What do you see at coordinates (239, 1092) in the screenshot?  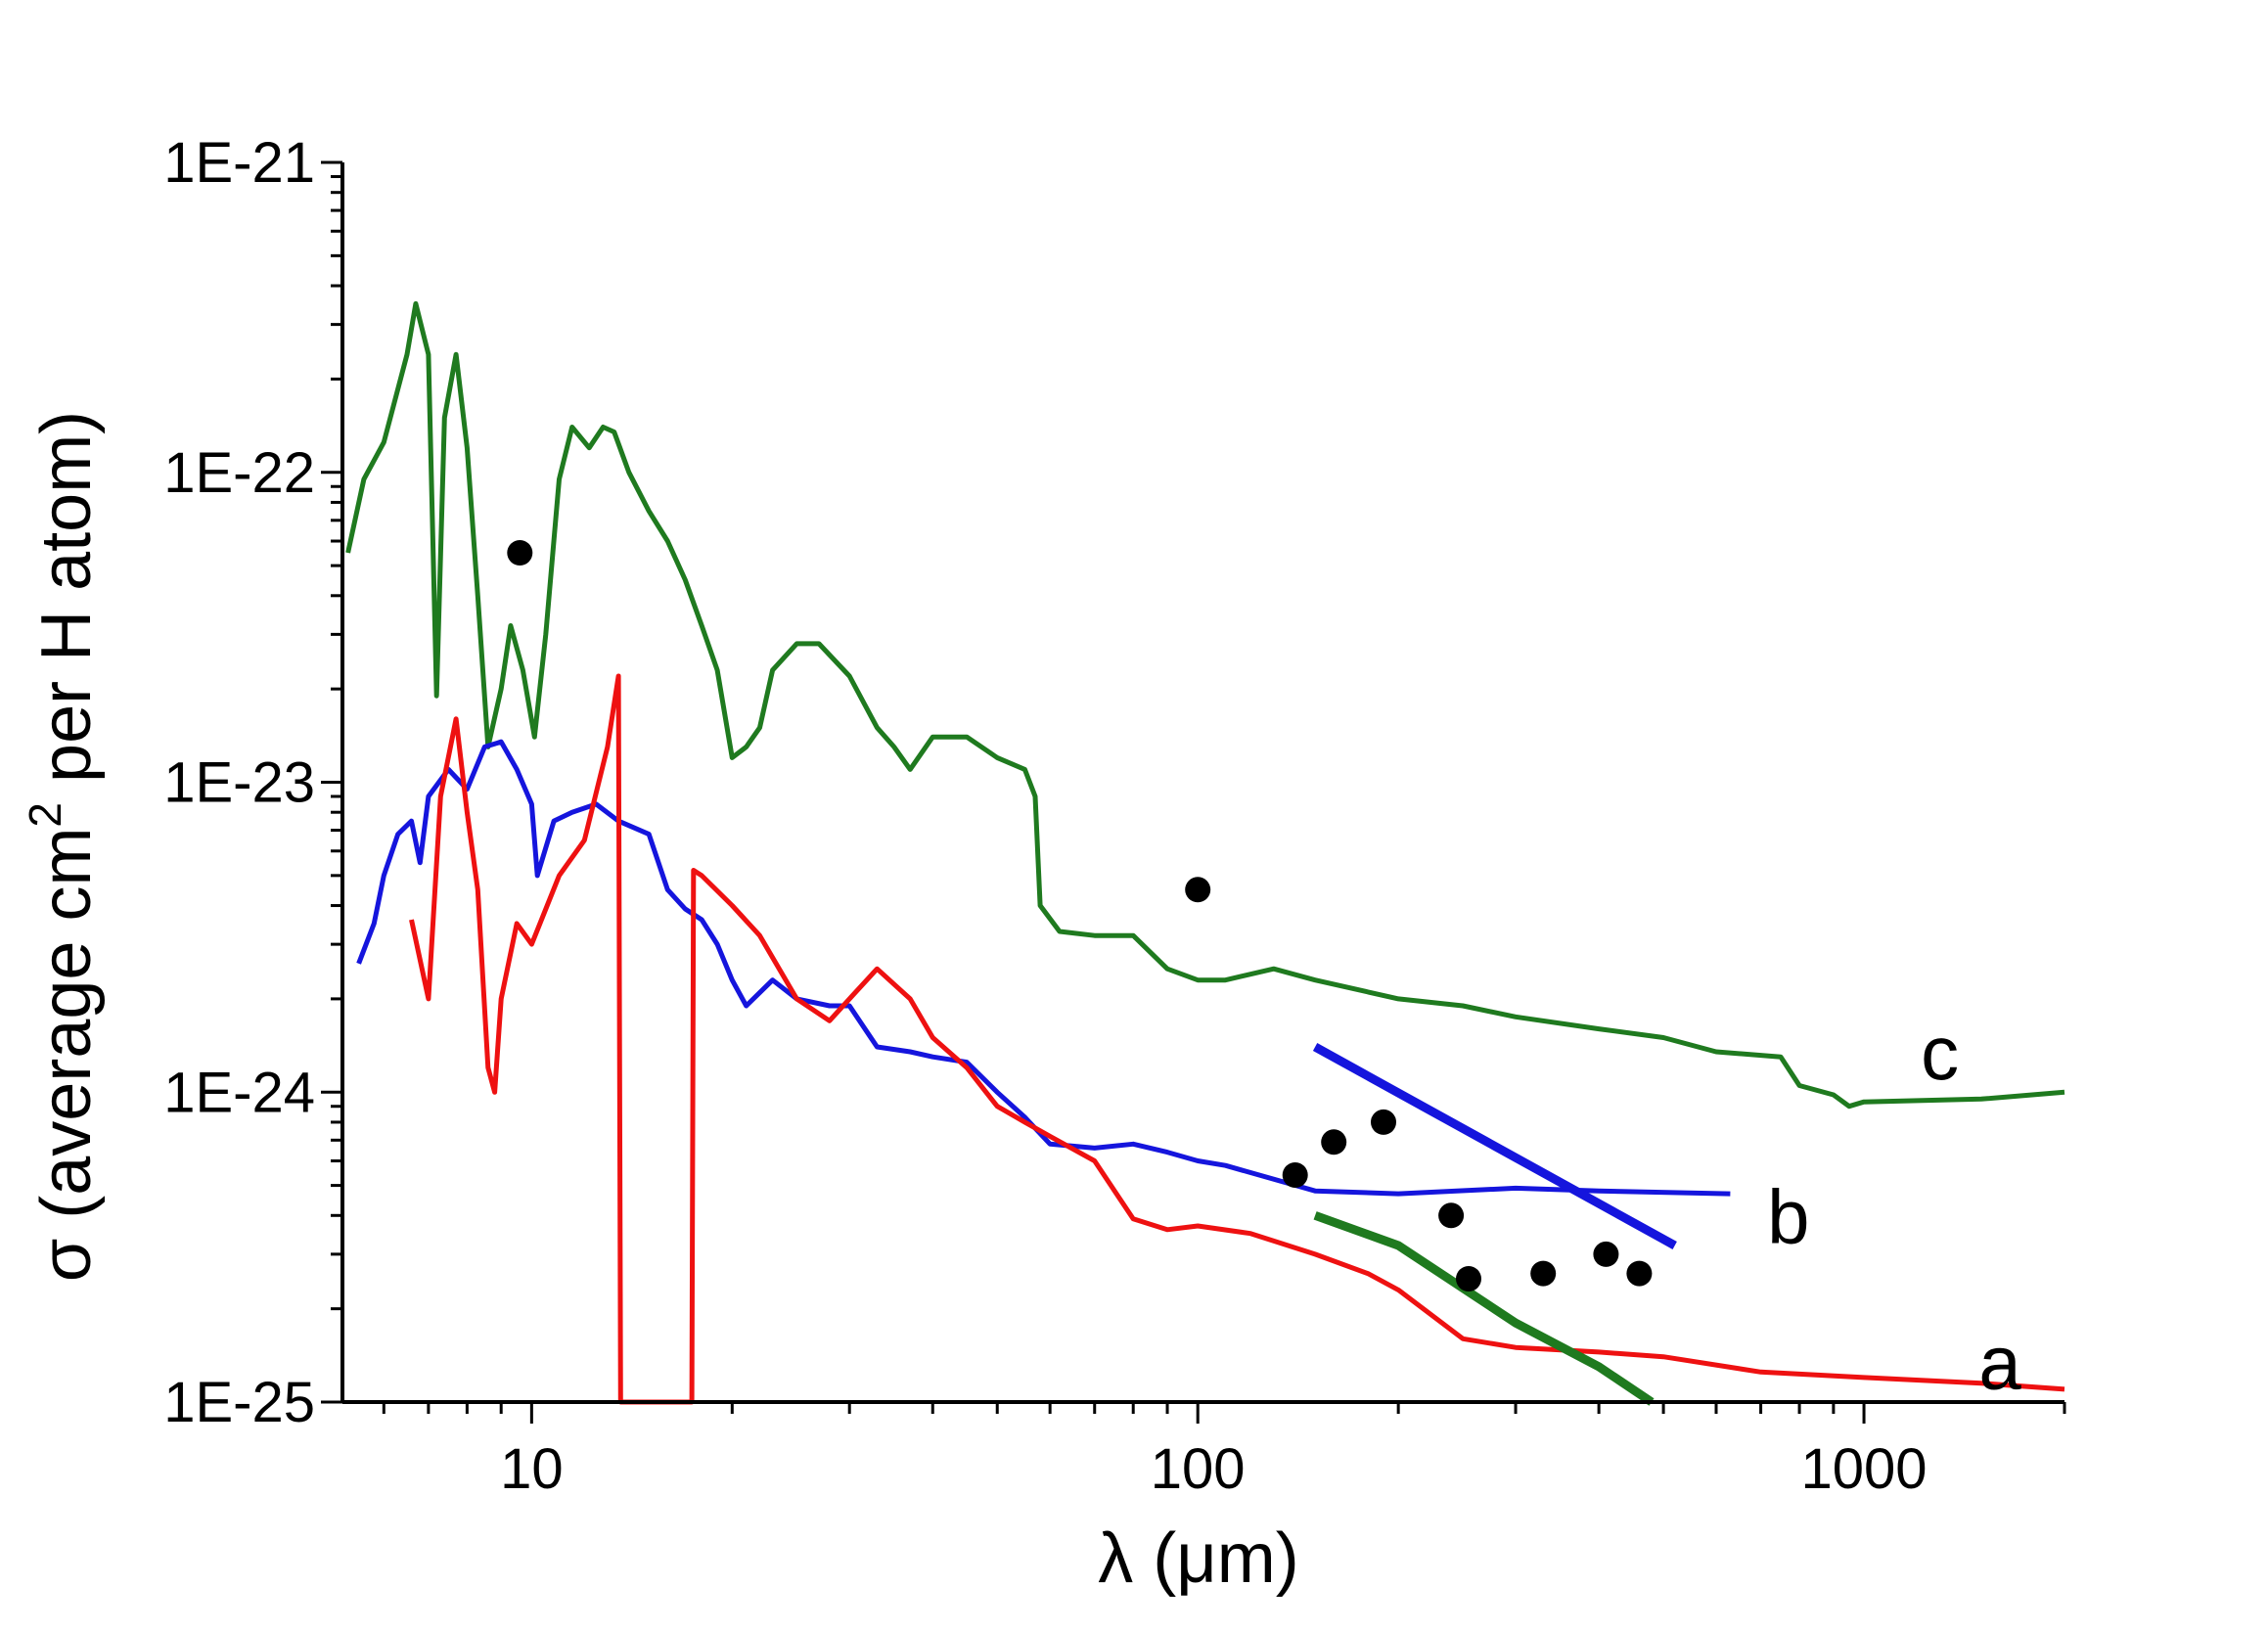 I see `y-tick-label: 1E-24` at bounding box center [239, 1092].